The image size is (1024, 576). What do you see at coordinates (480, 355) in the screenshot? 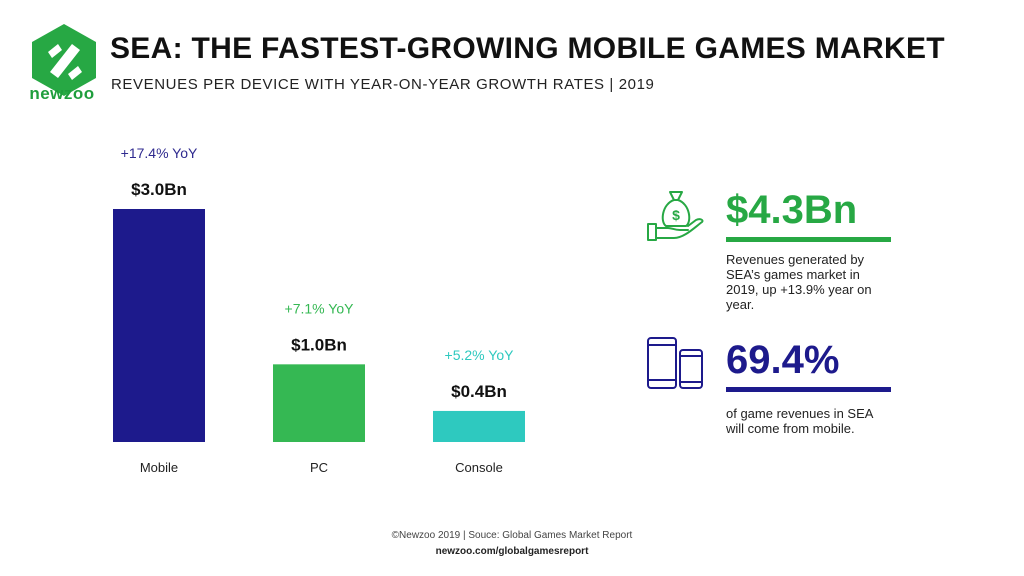
I see `growth-label-console: +5.2% YoY` at bounding box center [480, 355].